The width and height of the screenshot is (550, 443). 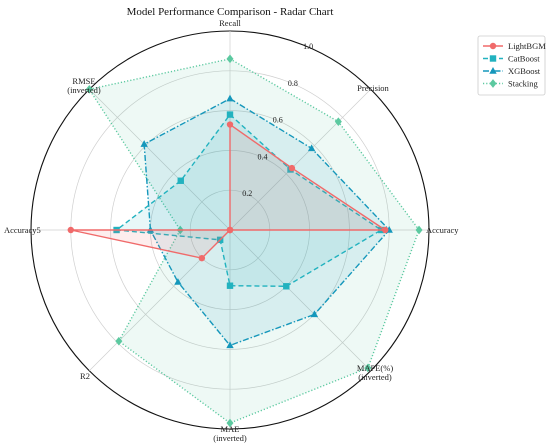 I want to click on axis-label: RMSE (inverted), so click(x=84, y=85).